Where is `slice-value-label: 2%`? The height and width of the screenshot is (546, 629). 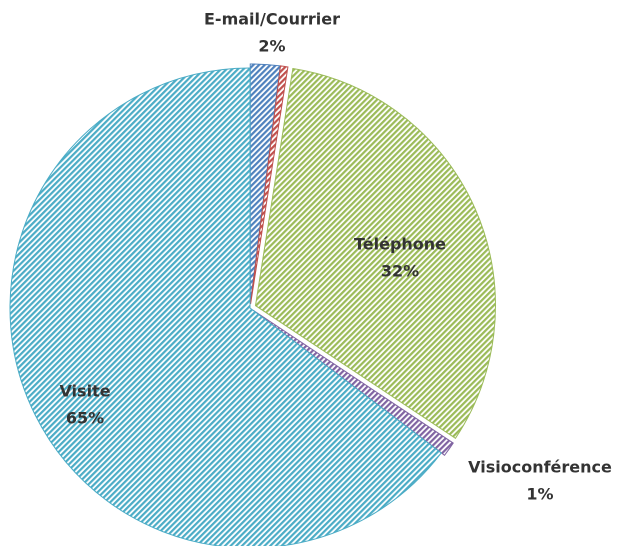
slice-value-label: 2% is located at coordinates (271, 46).